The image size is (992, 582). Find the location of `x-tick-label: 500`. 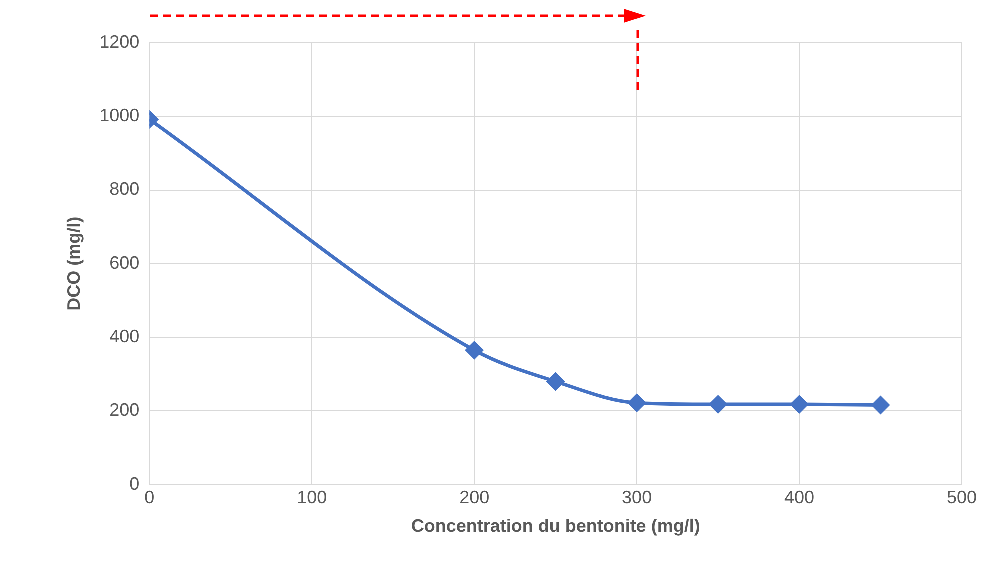

x-tick-label: 500 is located at coordinates (962, 498).